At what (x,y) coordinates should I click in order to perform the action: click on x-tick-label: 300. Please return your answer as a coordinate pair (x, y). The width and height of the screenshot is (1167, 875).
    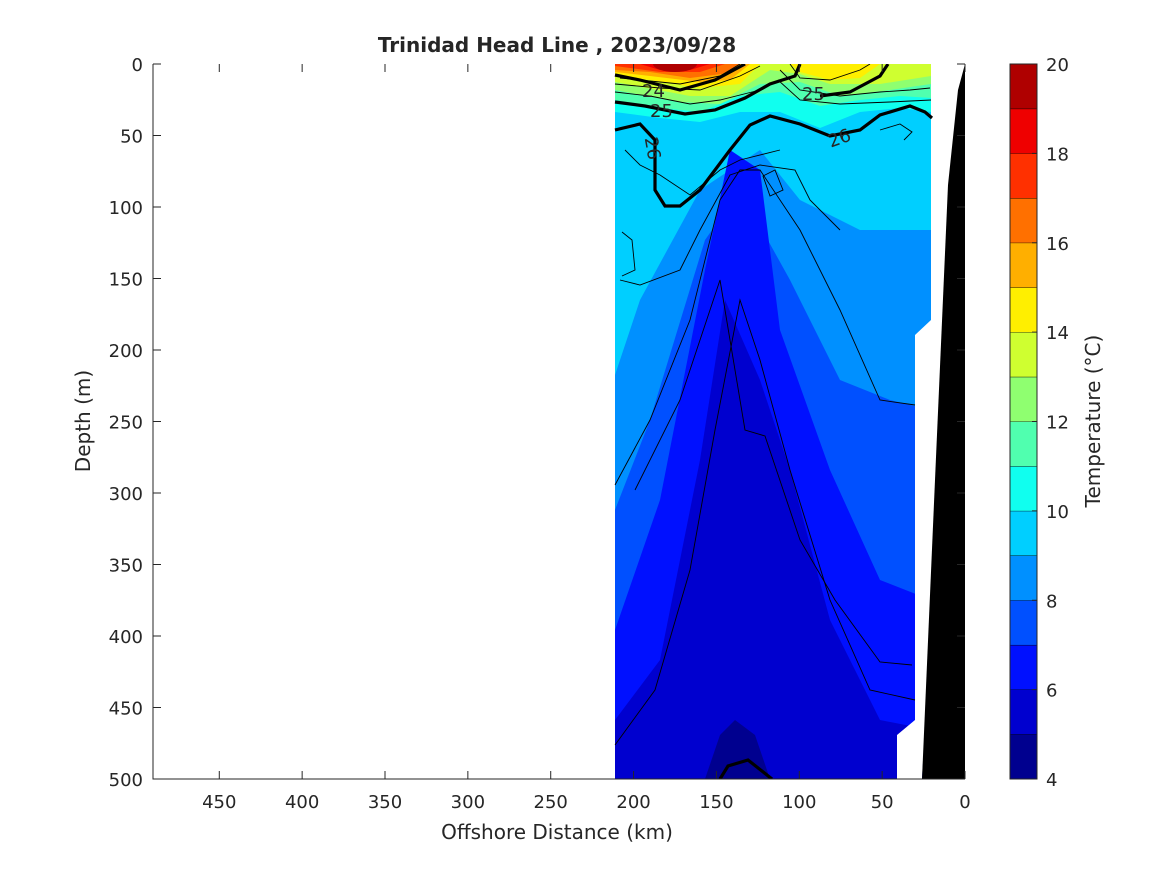
    Looking at the image, I should click on (468, 802).